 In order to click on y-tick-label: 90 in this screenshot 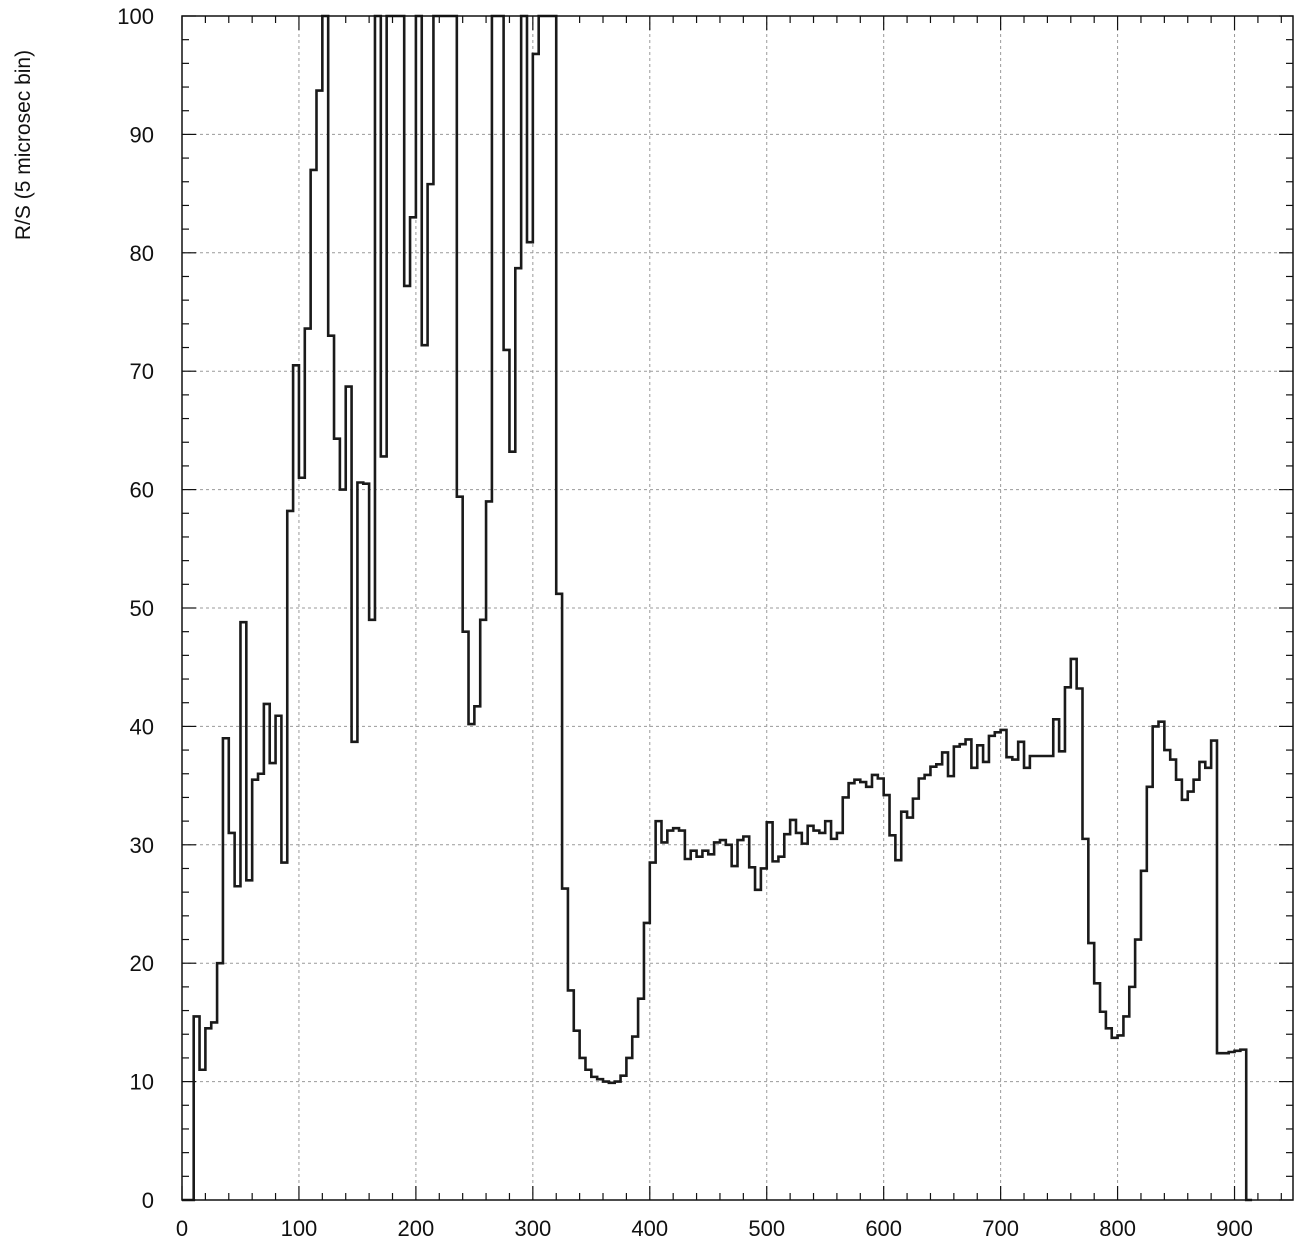, I will do `click(142, 134)`.